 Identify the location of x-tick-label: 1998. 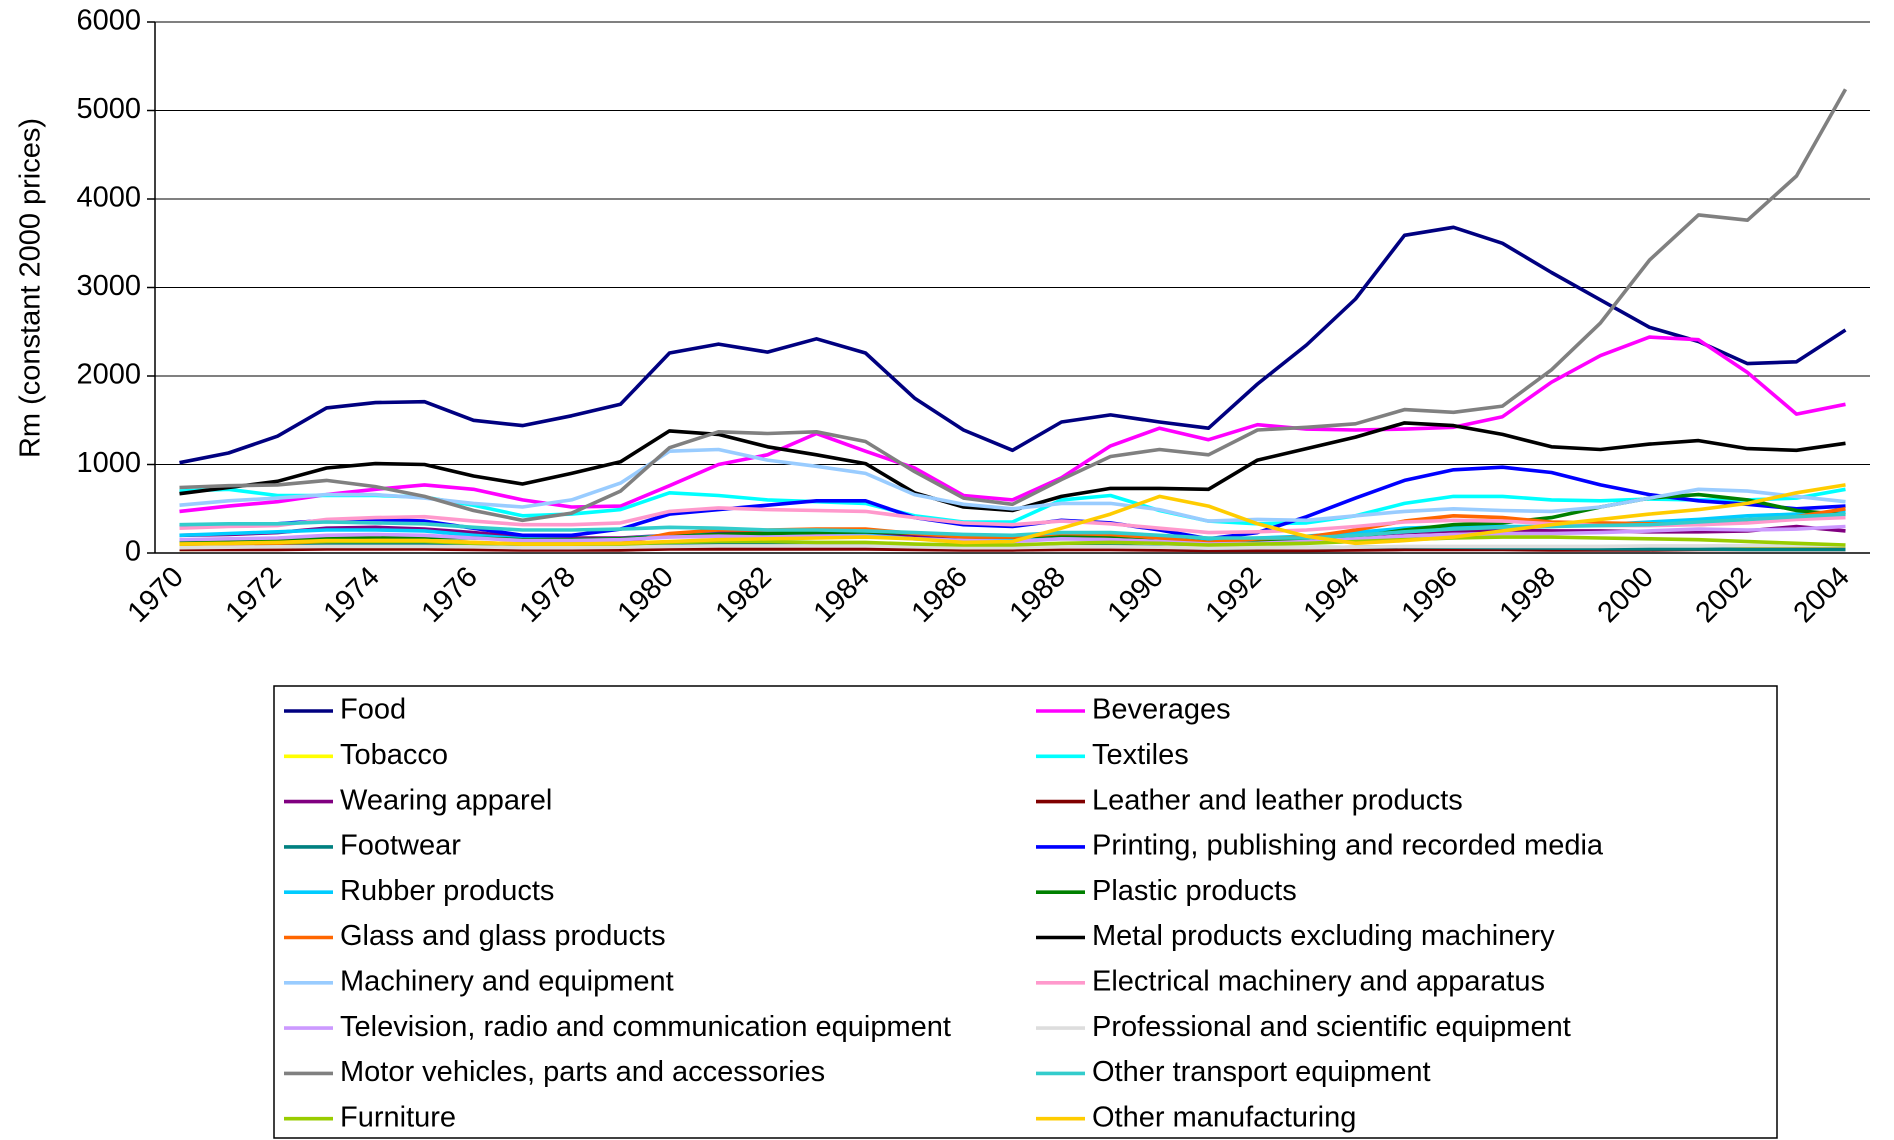
(1528, 595).